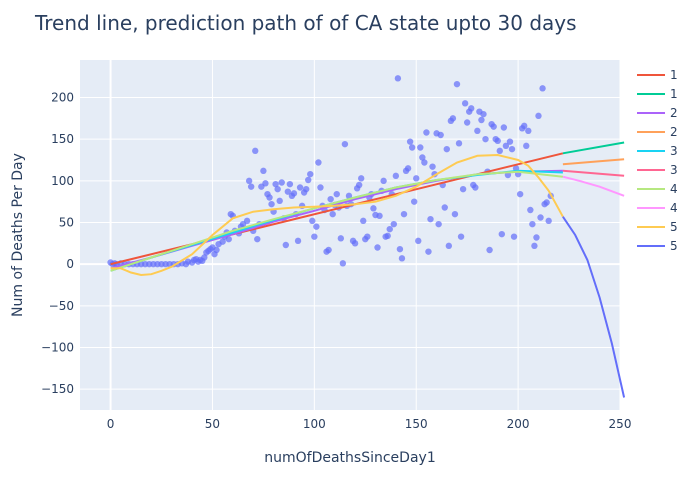 The height and width of the screenshot is (500, 700). I want to click on y-tick-label: 200, so click(62, 98).